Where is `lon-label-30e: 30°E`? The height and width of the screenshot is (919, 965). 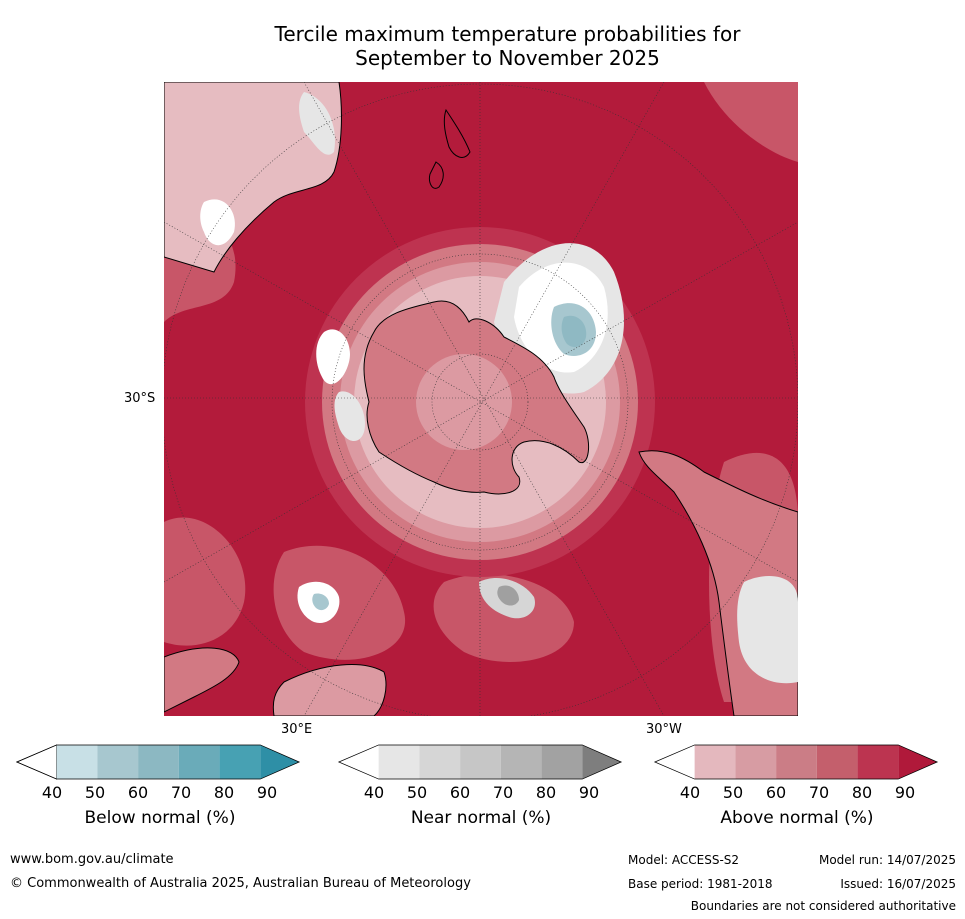 lon-label-30e: 30°E is located at coordinates (297, 729).